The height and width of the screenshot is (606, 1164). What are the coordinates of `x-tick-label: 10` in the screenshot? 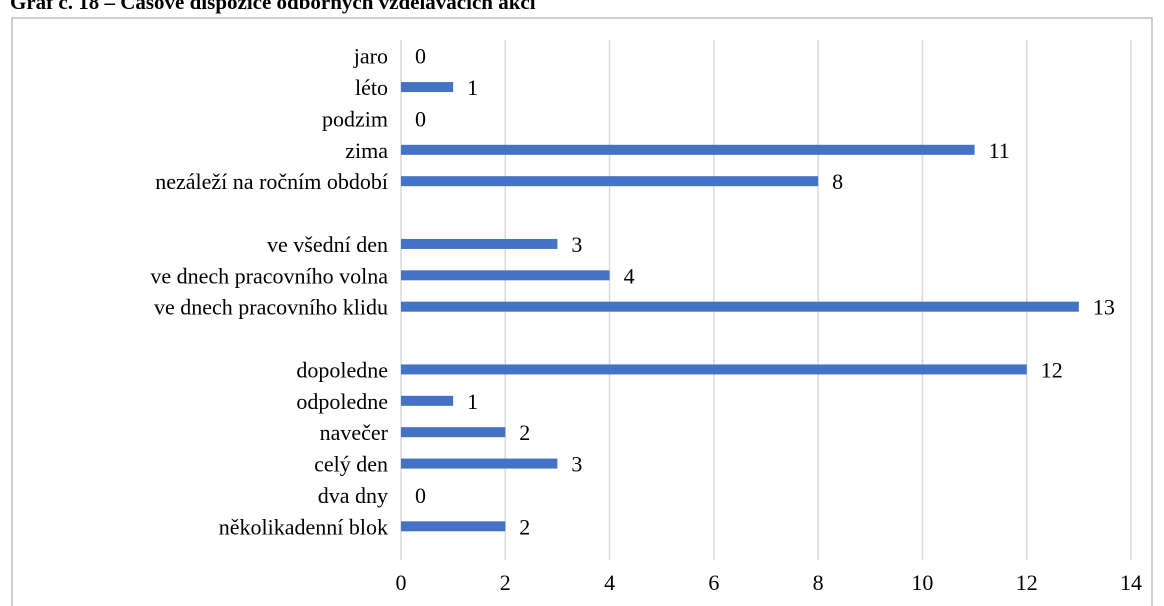 It's located at (922, 582).